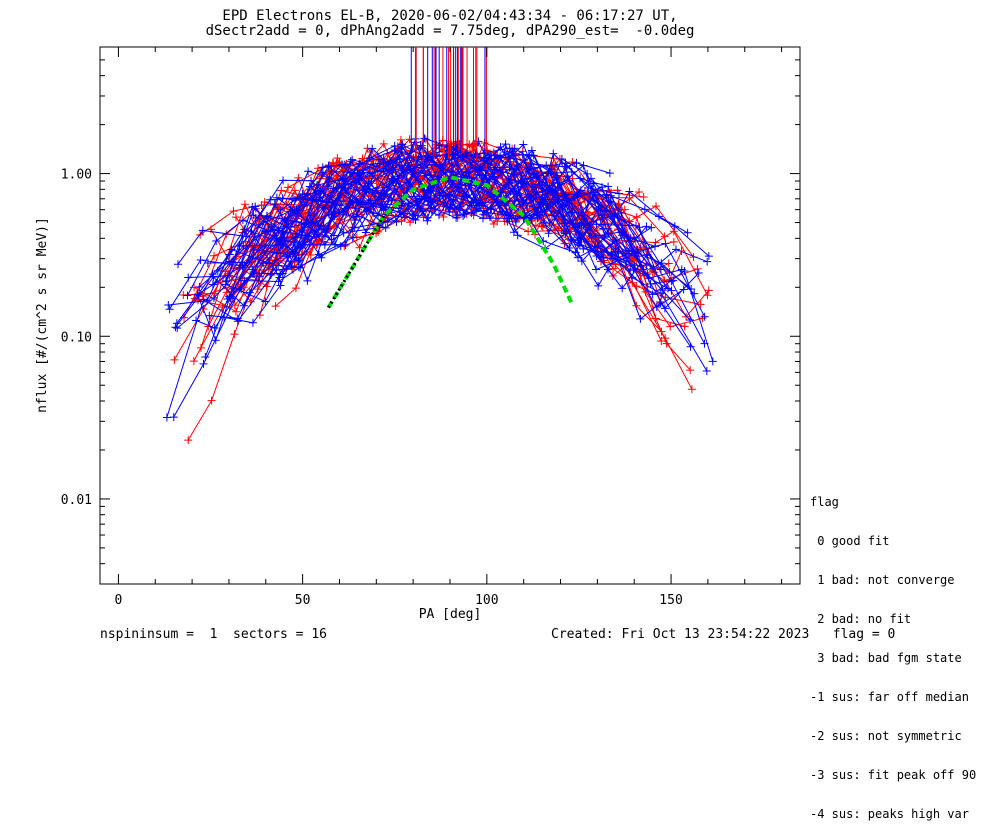 The height and width of the screenshot is (834, 1000). Describe the element at coordinates (303, 600) in the screenshot. I see `x-tick-label: 50` at that location.